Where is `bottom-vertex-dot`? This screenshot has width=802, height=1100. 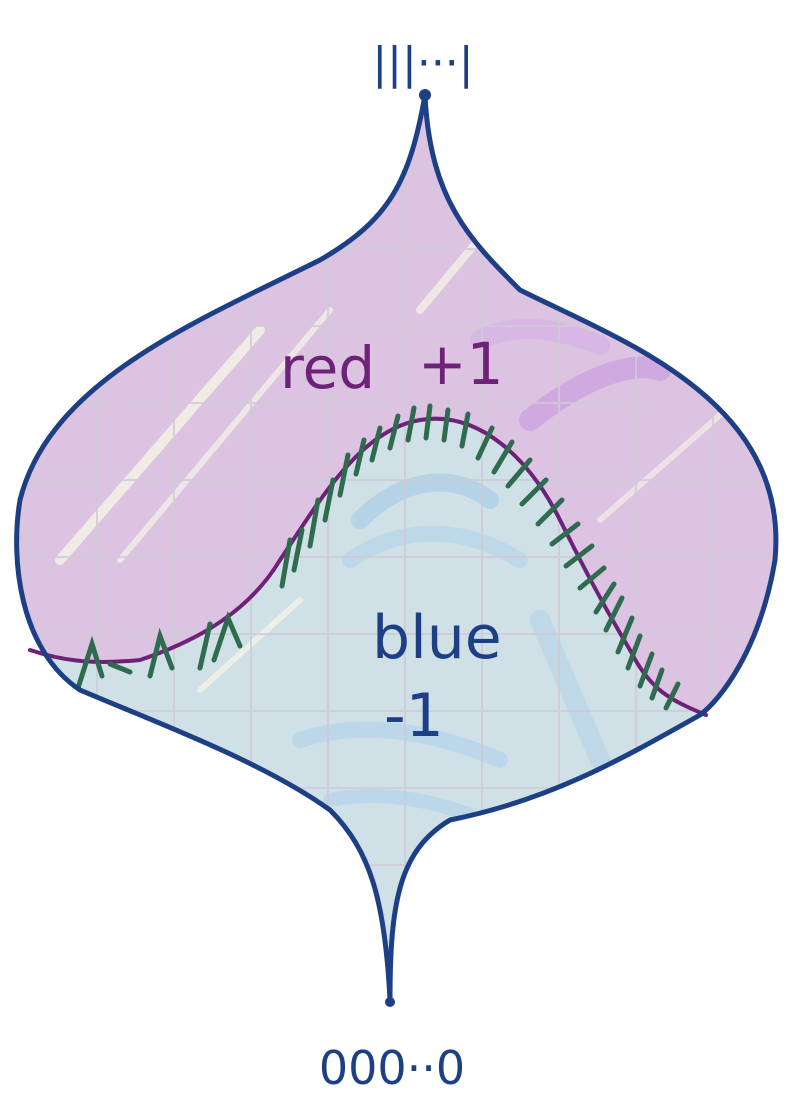
bottom-vertex-dot is located at coordinates (390, 1002).